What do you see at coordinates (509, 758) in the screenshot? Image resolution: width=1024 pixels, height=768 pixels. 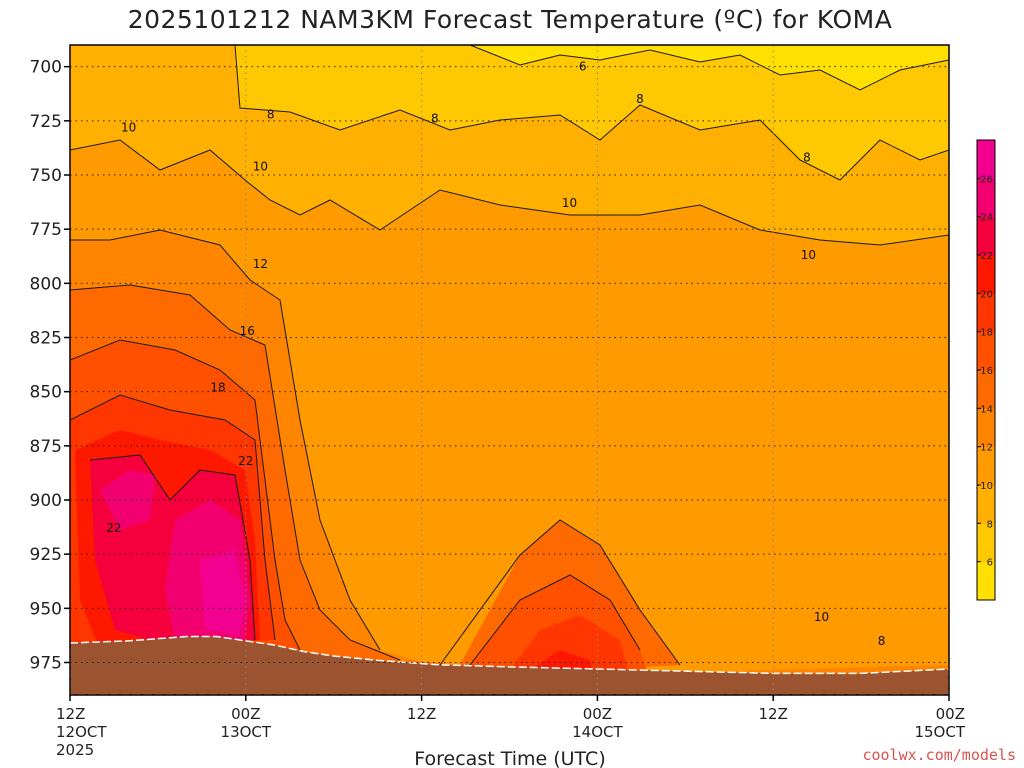 I see `x-axis-label: Forecast Time (UTC)` at bounding box center [509, 758].